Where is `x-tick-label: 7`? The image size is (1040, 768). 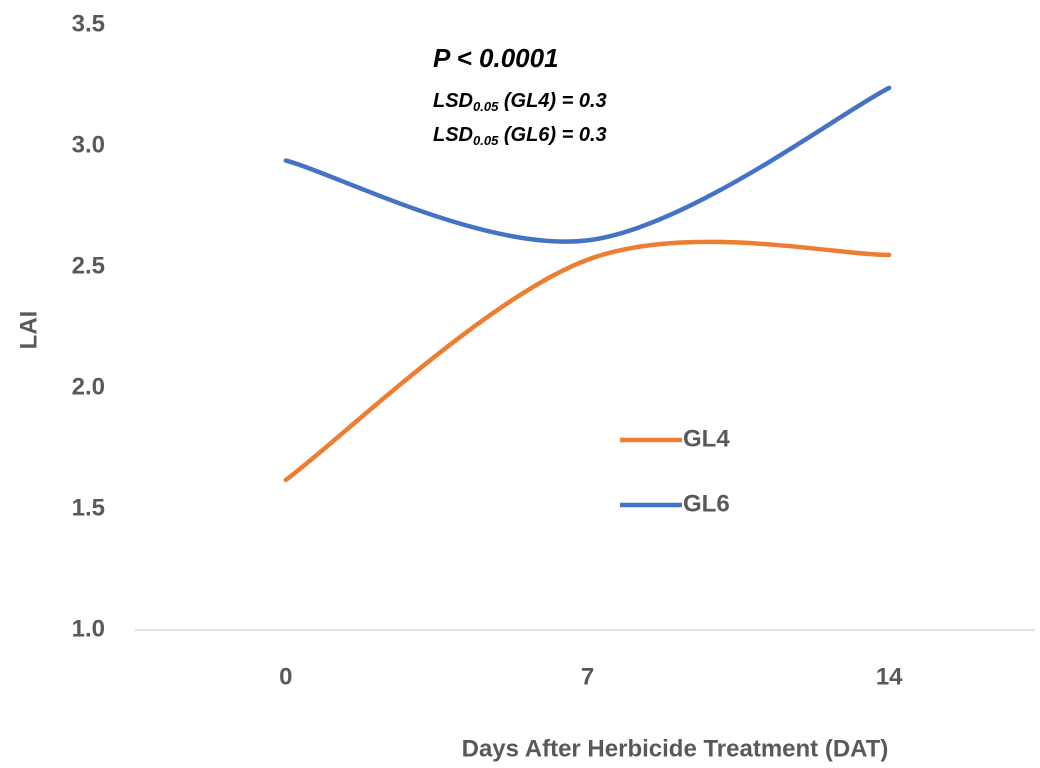
x-tick-label: 7 is located at coordinates (587, 676).